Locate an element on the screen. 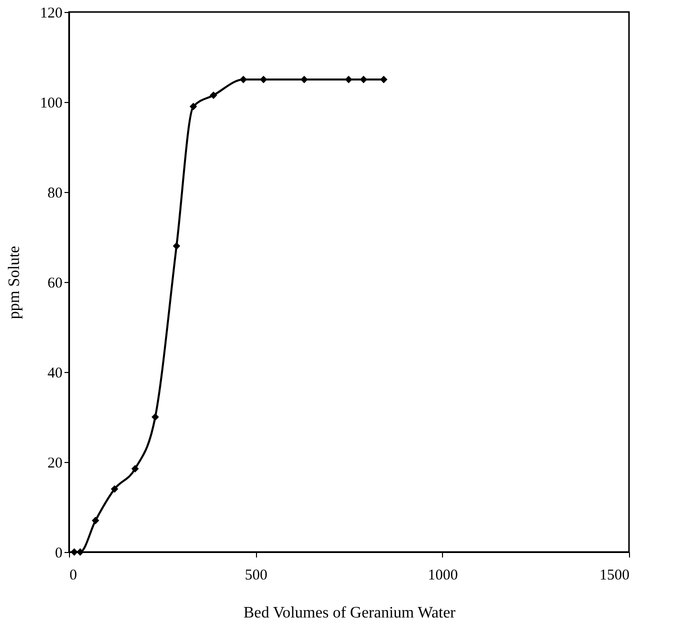 The height and width of the screenshot is (642, 677). y-tick-label: 0 is located at coordinates (58, 554).